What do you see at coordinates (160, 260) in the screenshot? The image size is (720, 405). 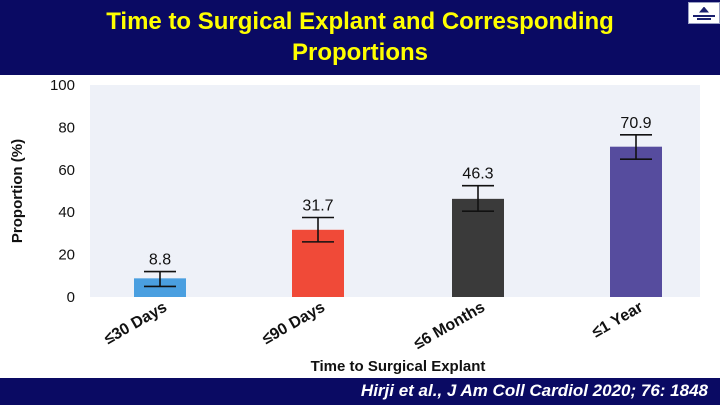 I see `data-label: 8.8` at bounding box center [160, 260].